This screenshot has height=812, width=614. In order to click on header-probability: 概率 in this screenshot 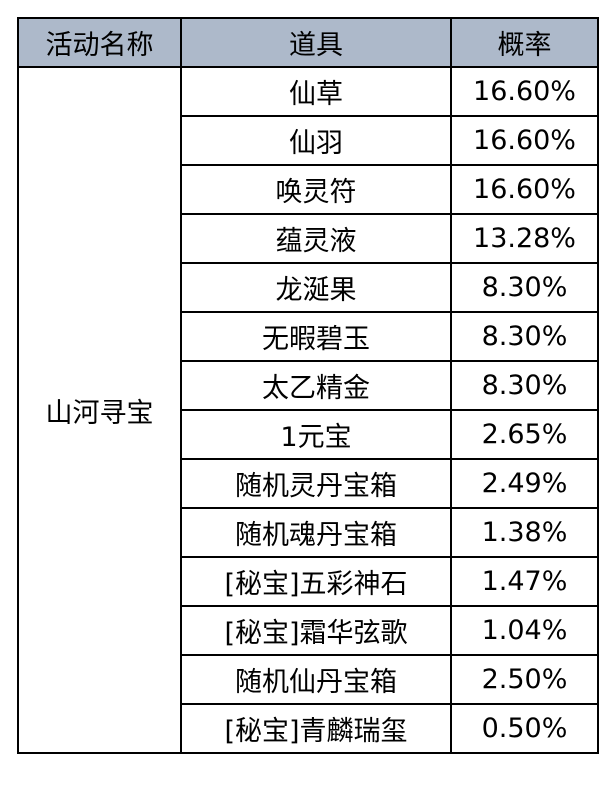, I will do `click(524, 42)`.